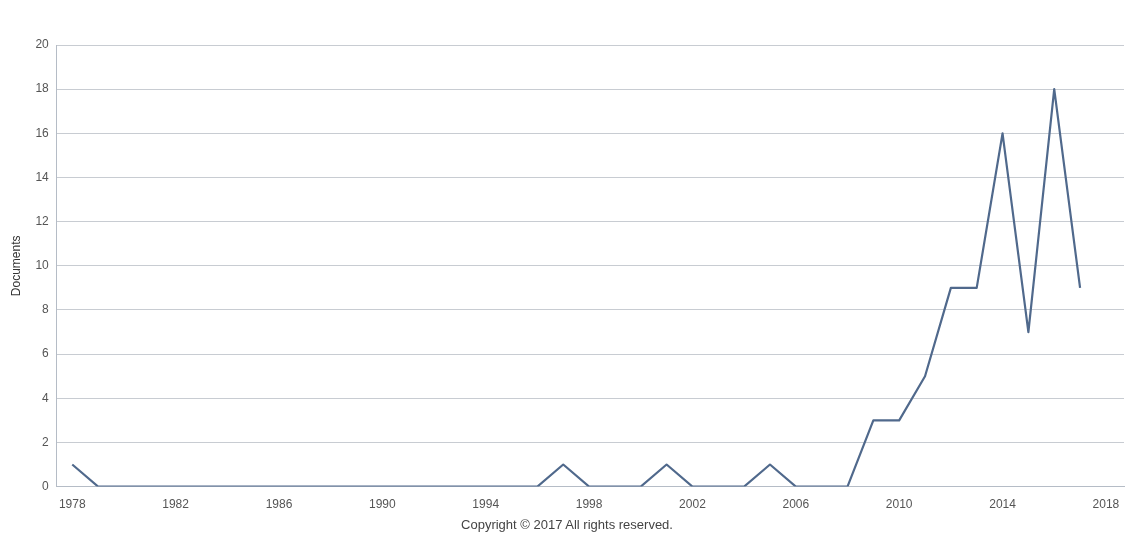 The height and width of the screenshot is (541, 1134). What do you see at coordinates (589, 504) in the screenshot?
I see `x-tick-label: 1998` at bounding box center [589, 504].